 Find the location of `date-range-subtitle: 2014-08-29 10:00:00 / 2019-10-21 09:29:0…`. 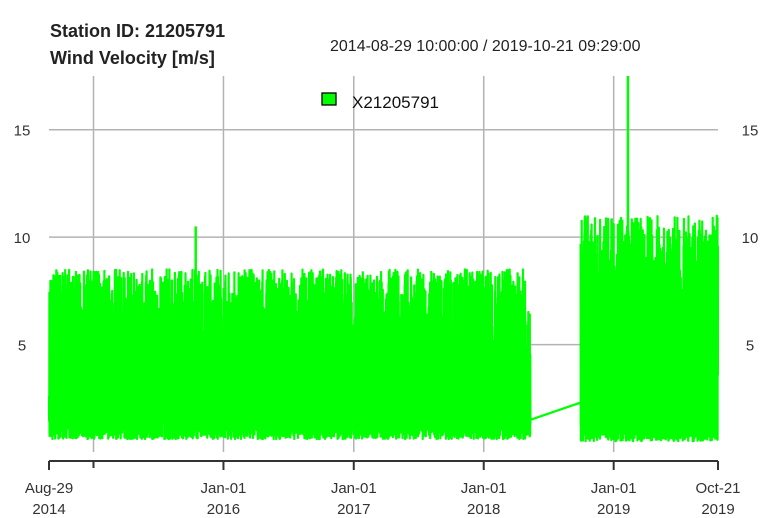

date-range-subtitle: 2014-08-29 10:00:00 / 2019-10-21 09:29:0… is located at coordinates (485, 46).